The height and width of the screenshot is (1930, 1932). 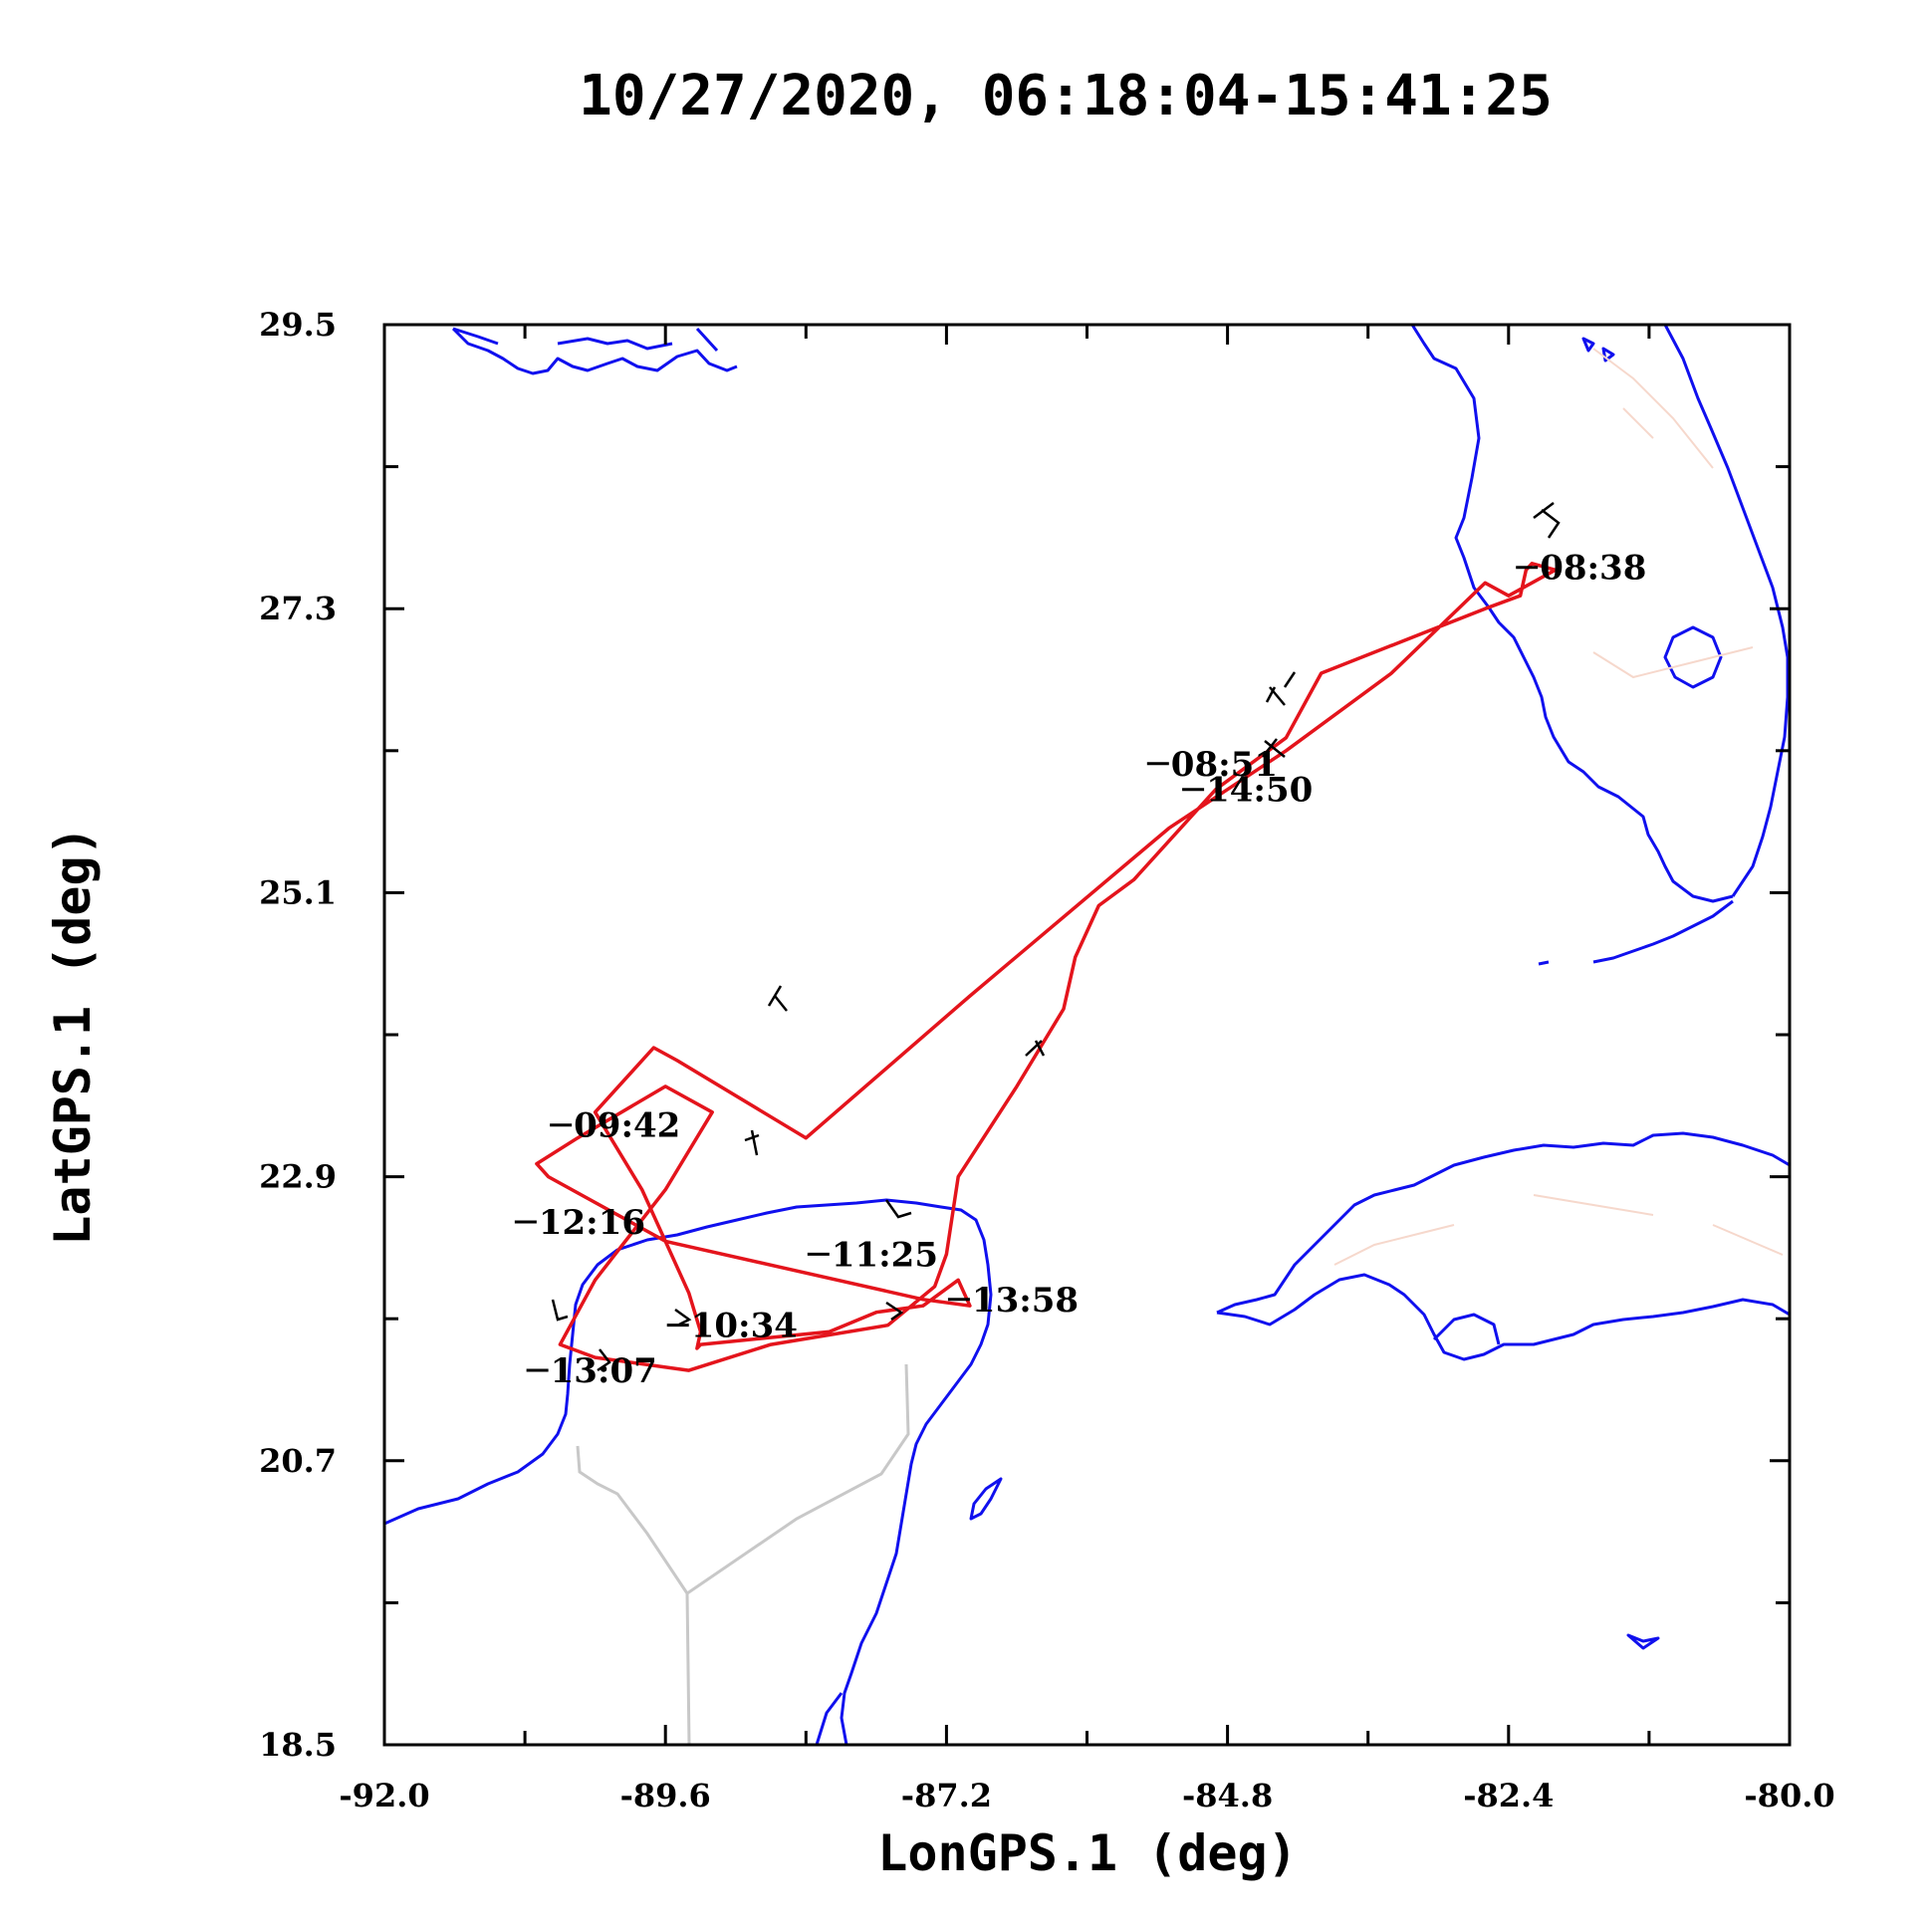 What do you see at coordinates (743, 1554) in the screenshot?
I see `border-yucatan` at bounding box center [743, 1554].